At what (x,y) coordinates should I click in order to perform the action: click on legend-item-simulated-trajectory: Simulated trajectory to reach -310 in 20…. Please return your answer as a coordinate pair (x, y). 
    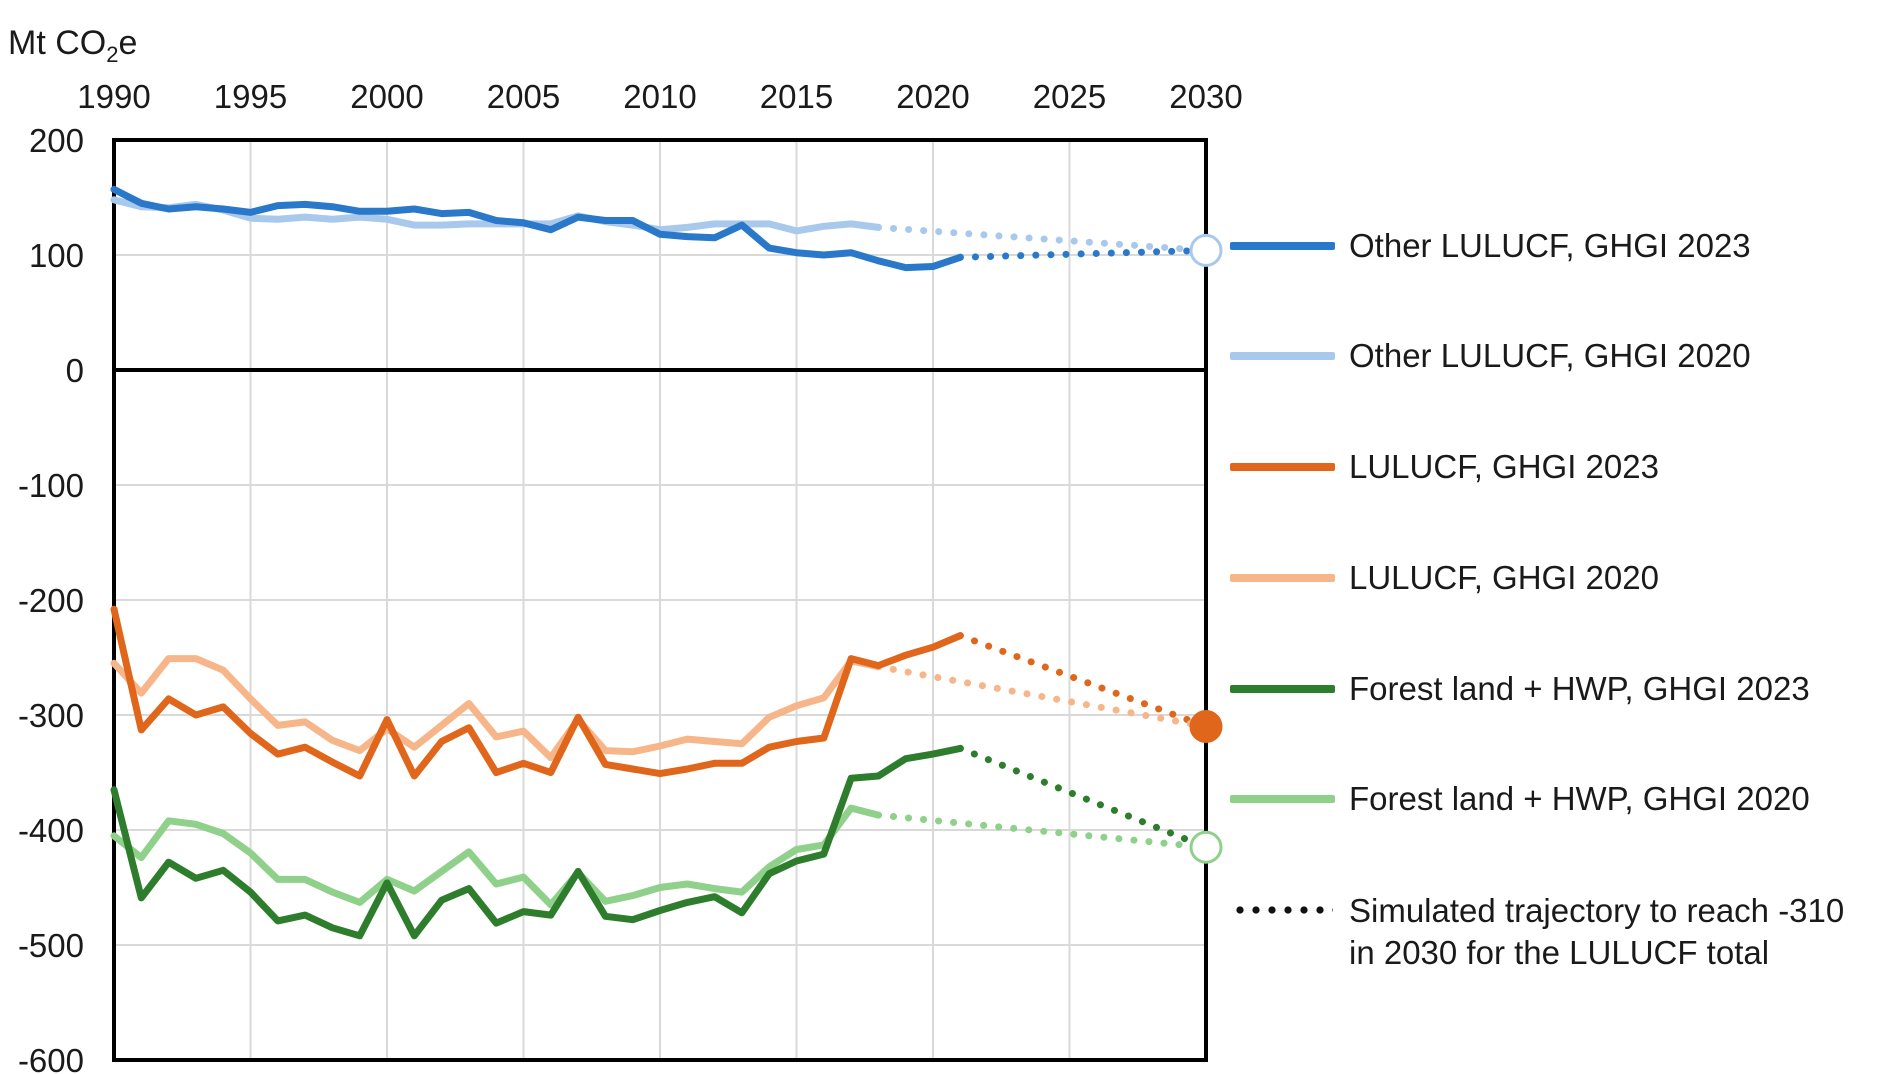
    Looking at the image, I should click on (1535, 930).